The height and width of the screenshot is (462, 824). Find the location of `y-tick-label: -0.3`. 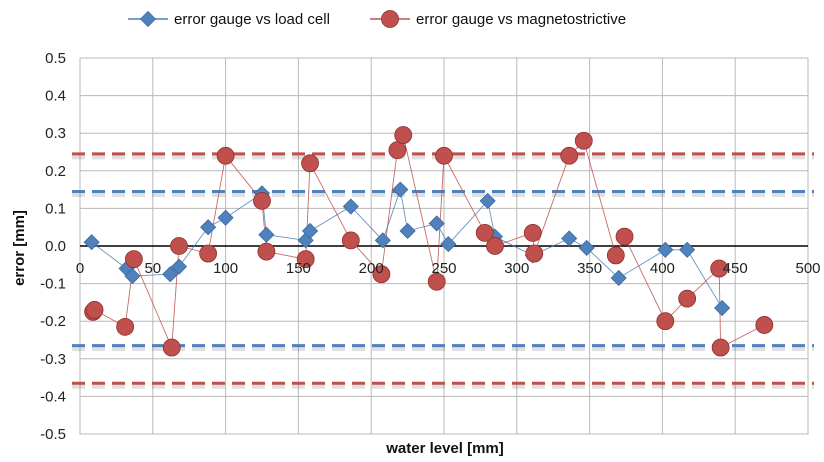

y-tick-label: -0.3 is located at coordinates (53, 359).